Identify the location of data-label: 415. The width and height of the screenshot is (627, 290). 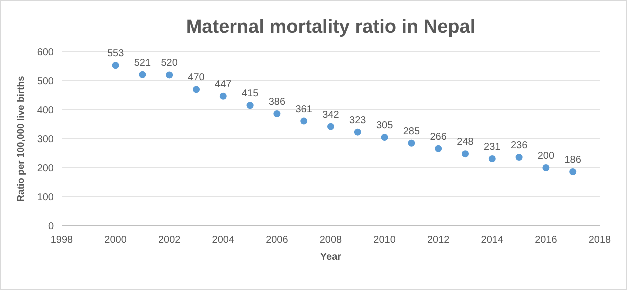
(251, 94).